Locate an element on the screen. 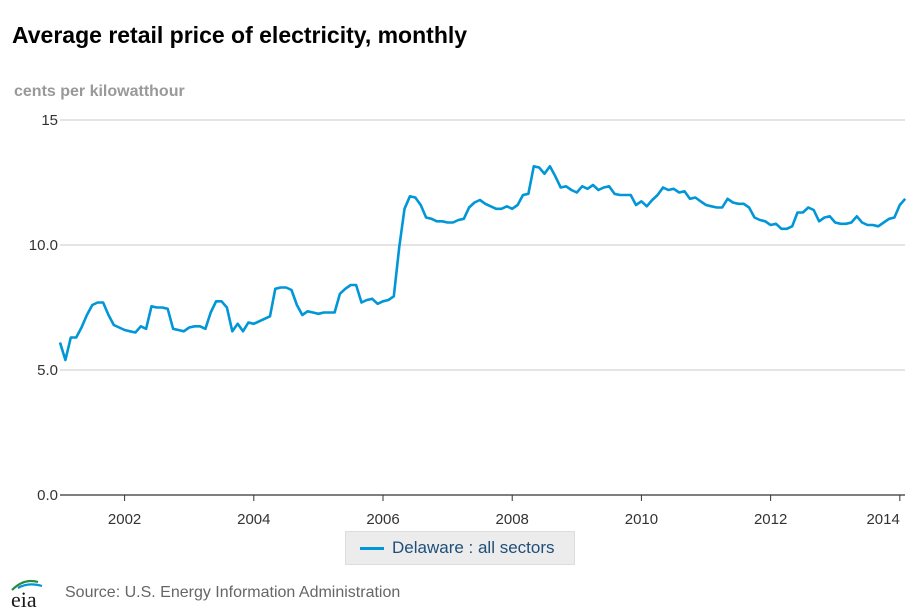 This screenshot has width=920, height=613. eia-logo-icon: eia is located at coordinates (27, 594).